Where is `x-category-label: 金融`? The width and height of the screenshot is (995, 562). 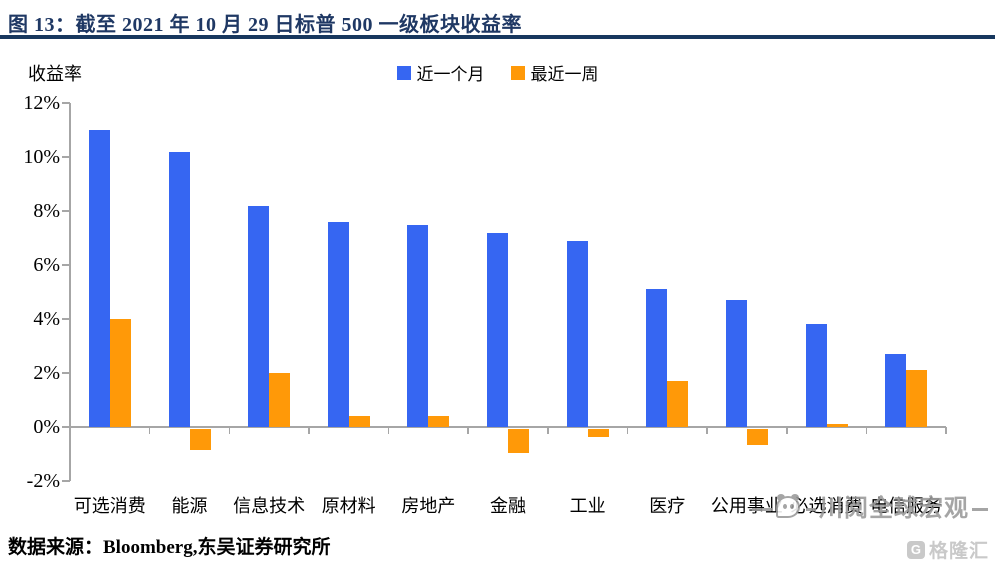 x-category-label: 金融 is located at coordinates (508, 506).